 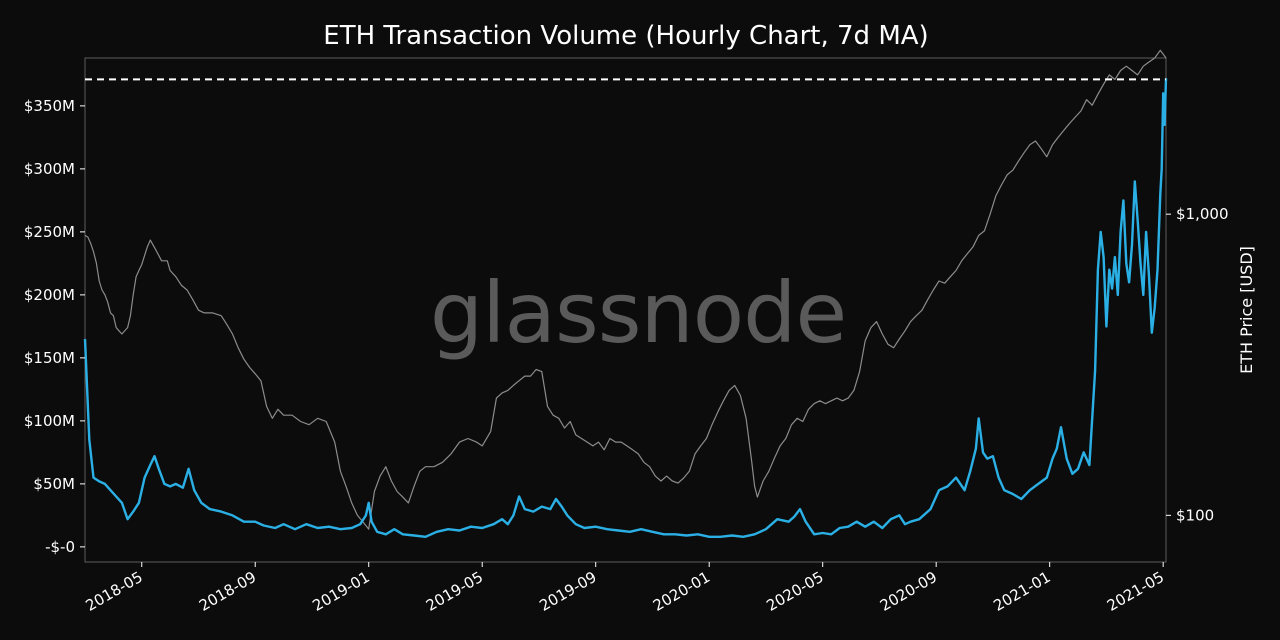 What do you see at coordinates (49, 358) in the screenshot?
I see `left-tick-label: $150M` at bounding box center [49, 358].